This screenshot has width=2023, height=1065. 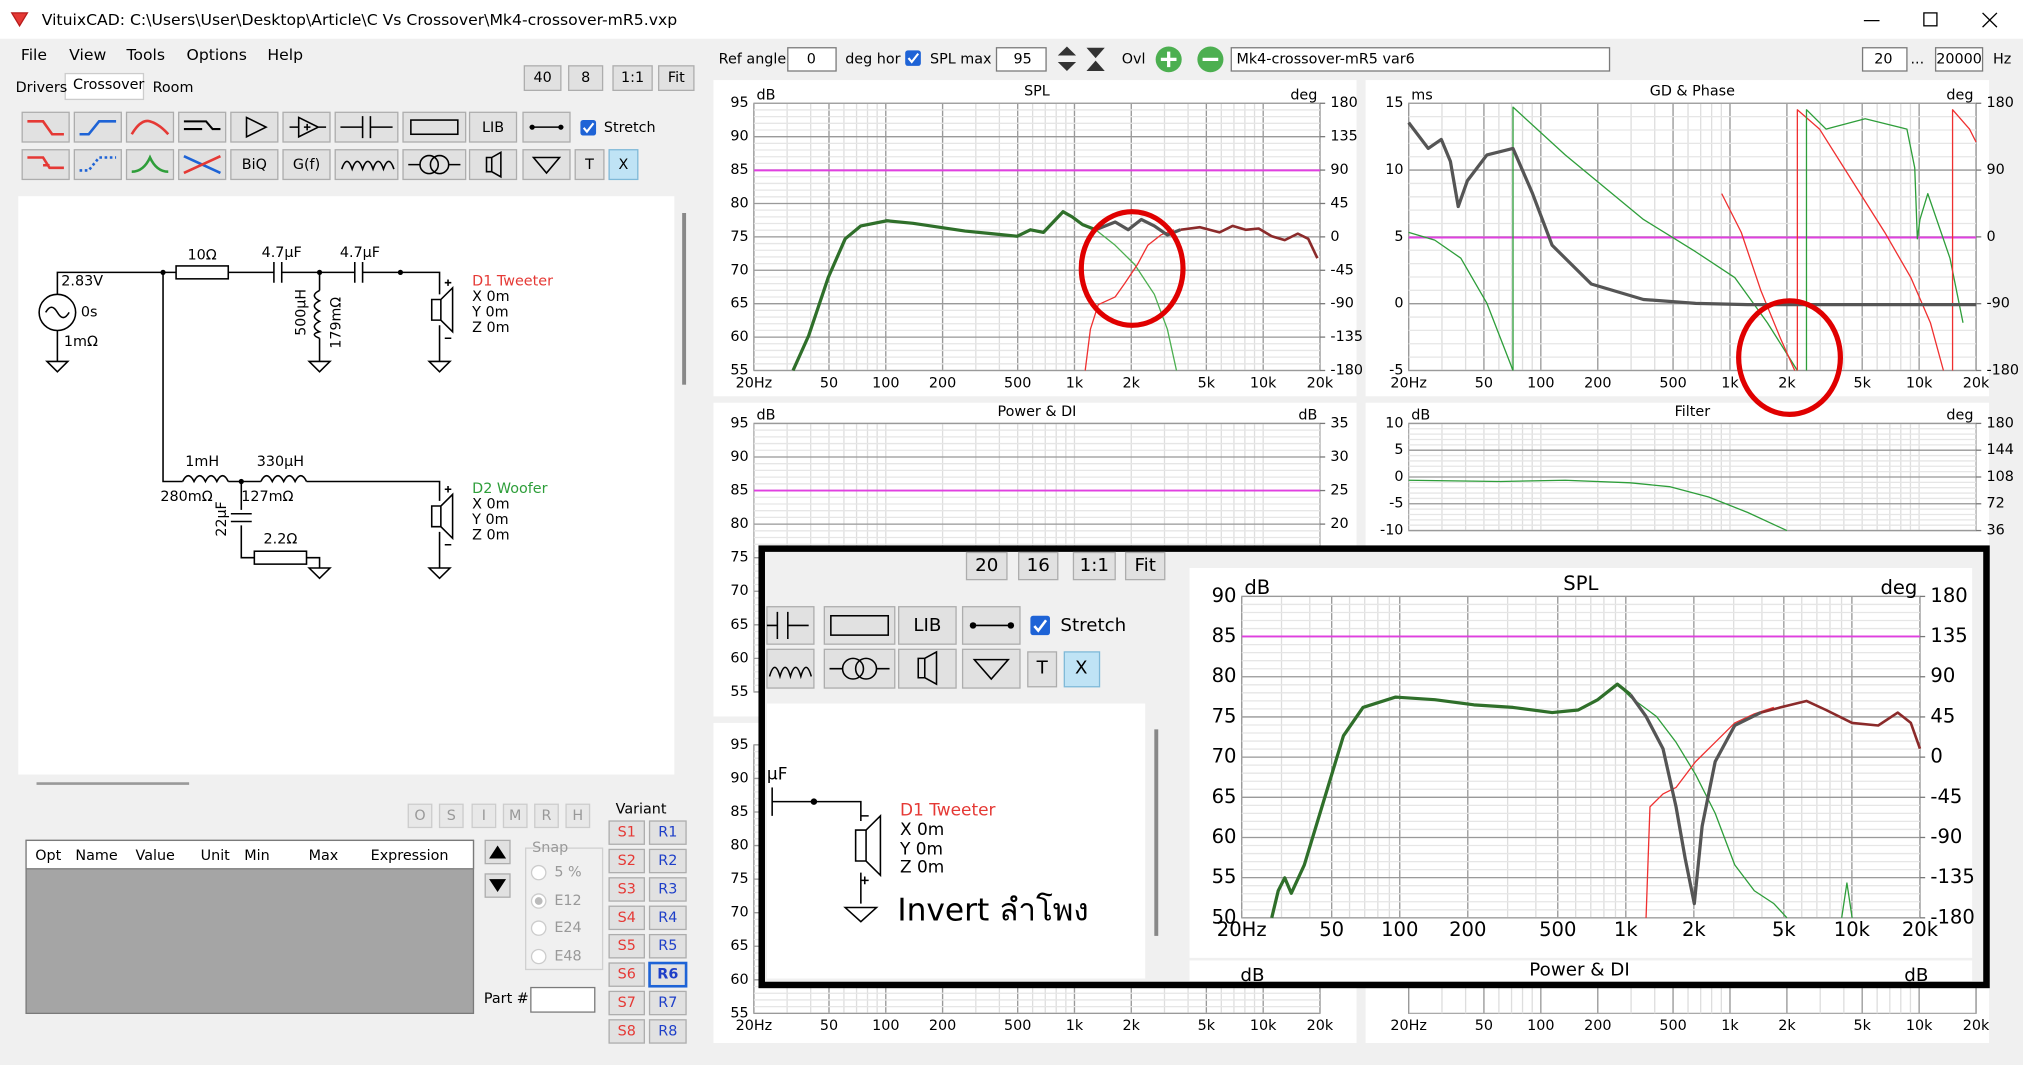 What do you see at coordinates (567, 957) in the screenshot?
I see `snap-option: E48` at bounding box center [567, 957].